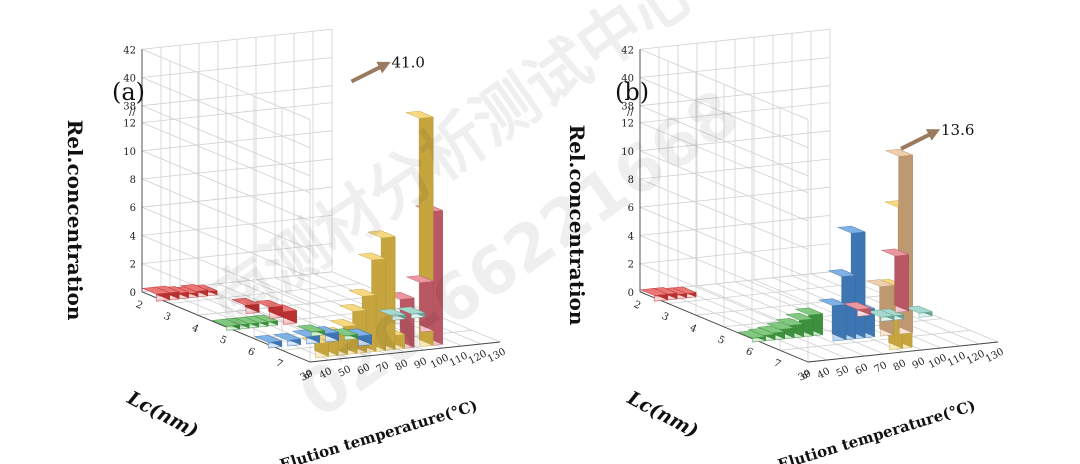  I want to click on y-tick-label: 2, so click(139, 305).